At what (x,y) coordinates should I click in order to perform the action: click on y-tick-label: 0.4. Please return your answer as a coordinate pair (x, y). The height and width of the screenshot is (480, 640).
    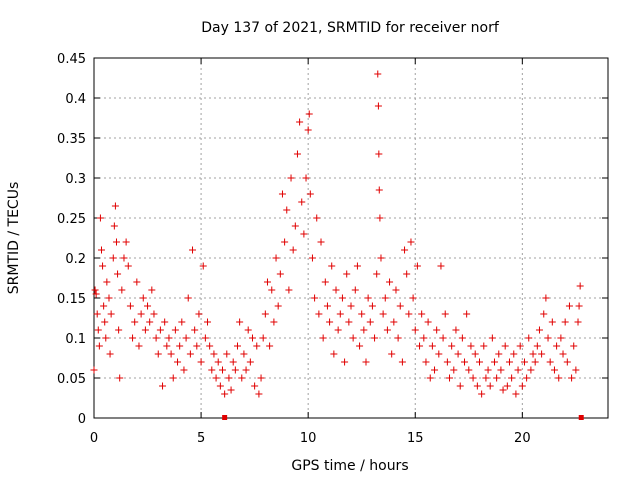
    Looking at the image, I should click on (75, 99).